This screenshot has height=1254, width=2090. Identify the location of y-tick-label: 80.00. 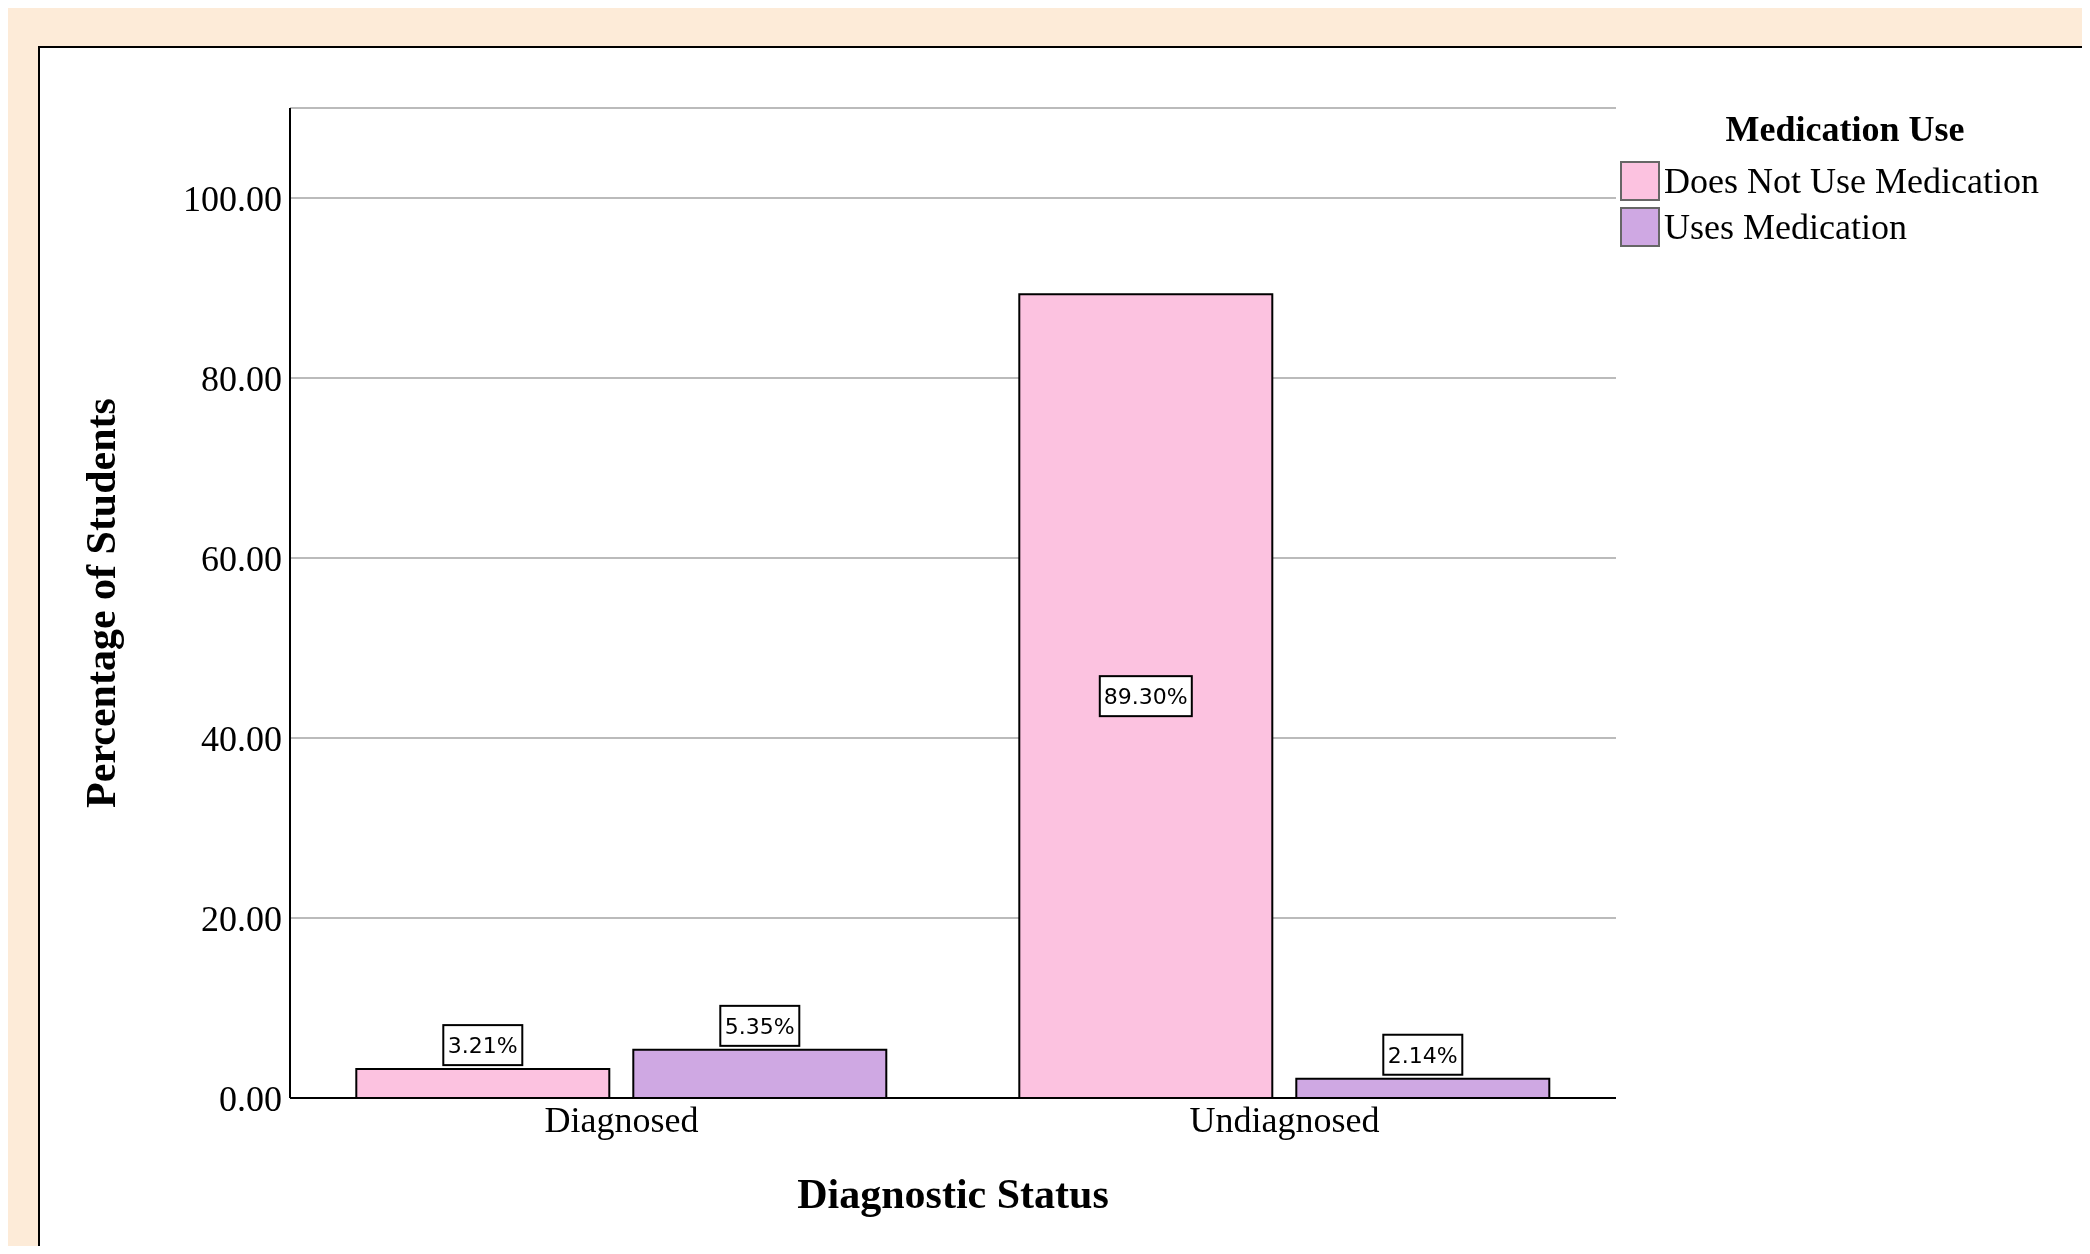
(241, 378).